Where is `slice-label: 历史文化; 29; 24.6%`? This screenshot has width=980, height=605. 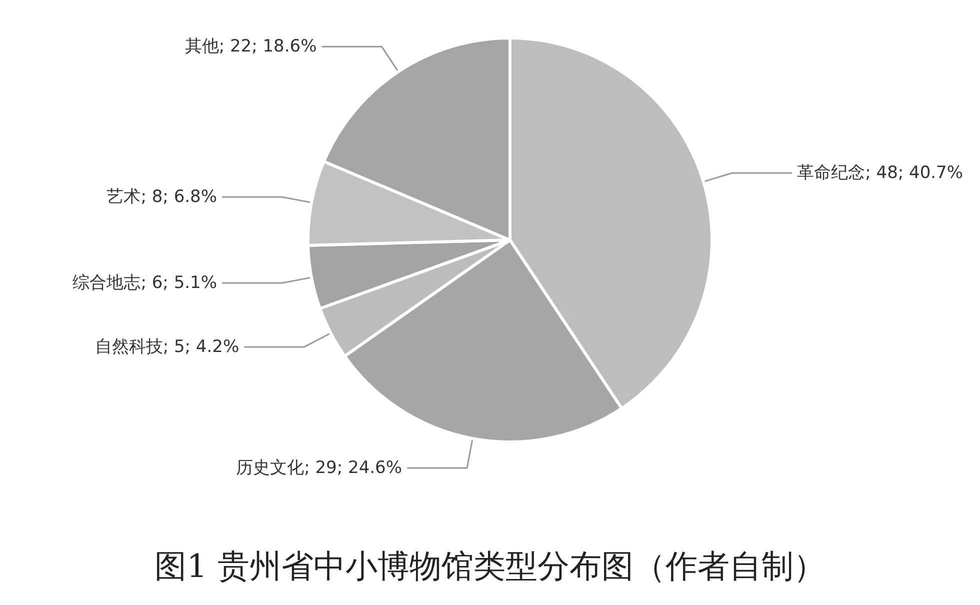
slice-label: 历史文化; 29; 24.6% is located at coordinates (319, 468).